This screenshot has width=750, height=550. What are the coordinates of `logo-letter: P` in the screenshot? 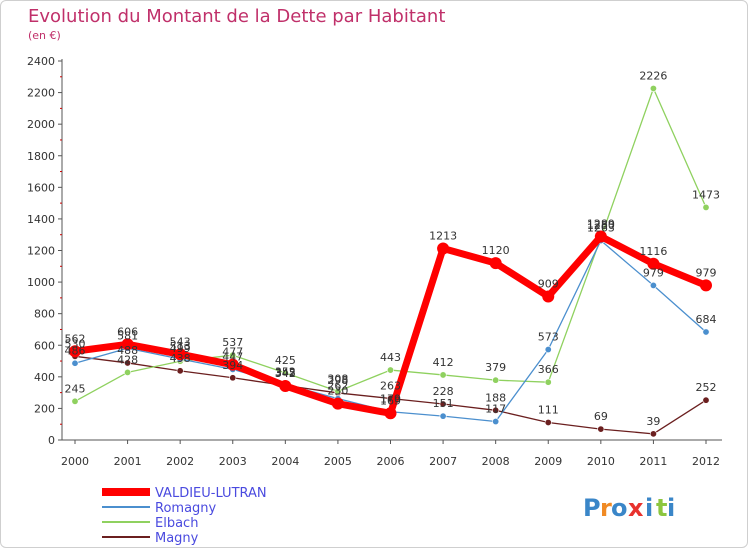 It's located at (592, 508).